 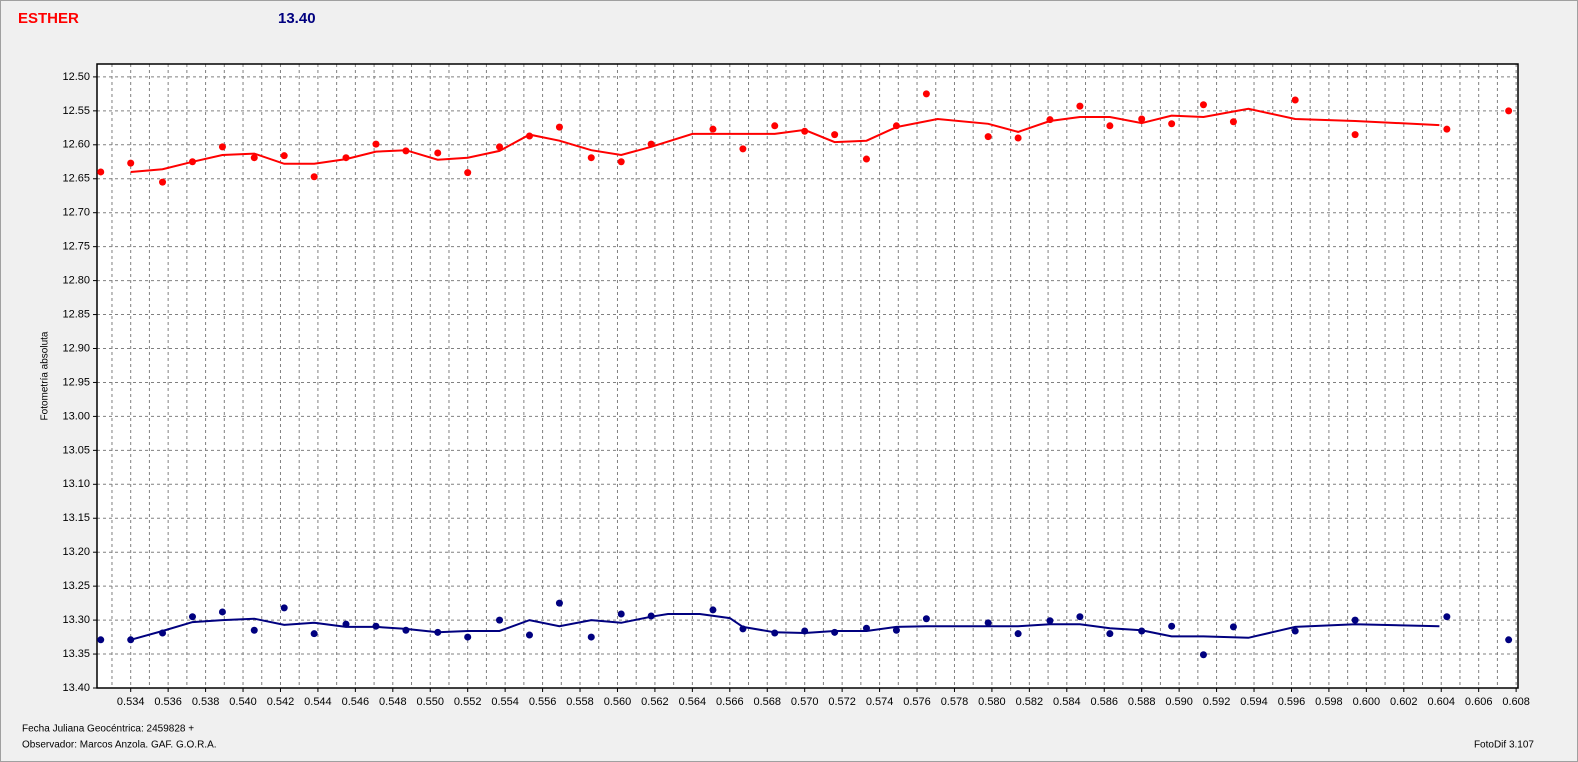 I want to click on observer: Observador: Marcos Anzola. GAF. G.O.R.A., so click(x=119, y=745).